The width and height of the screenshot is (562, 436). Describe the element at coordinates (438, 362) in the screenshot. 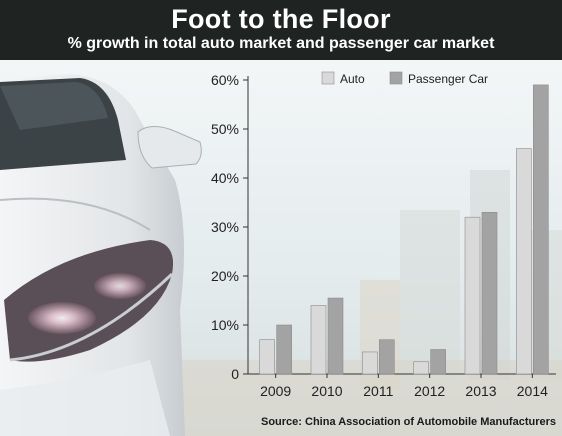

I see `bar-passenger-car-2012` at that location.